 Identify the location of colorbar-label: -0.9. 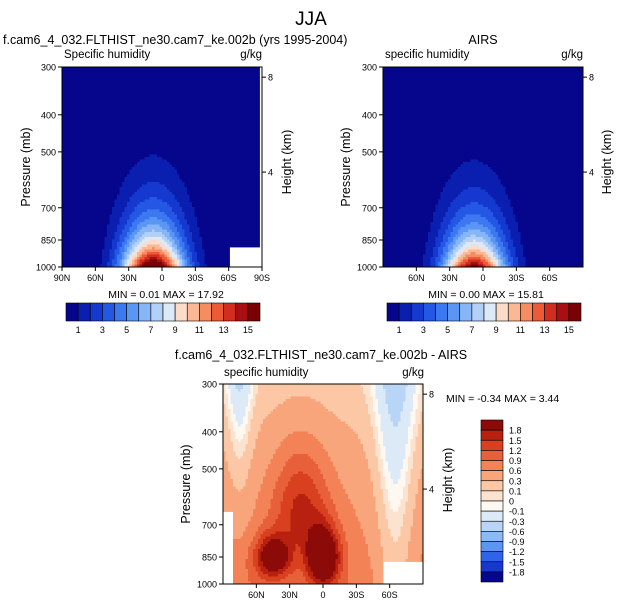
(517, 542).